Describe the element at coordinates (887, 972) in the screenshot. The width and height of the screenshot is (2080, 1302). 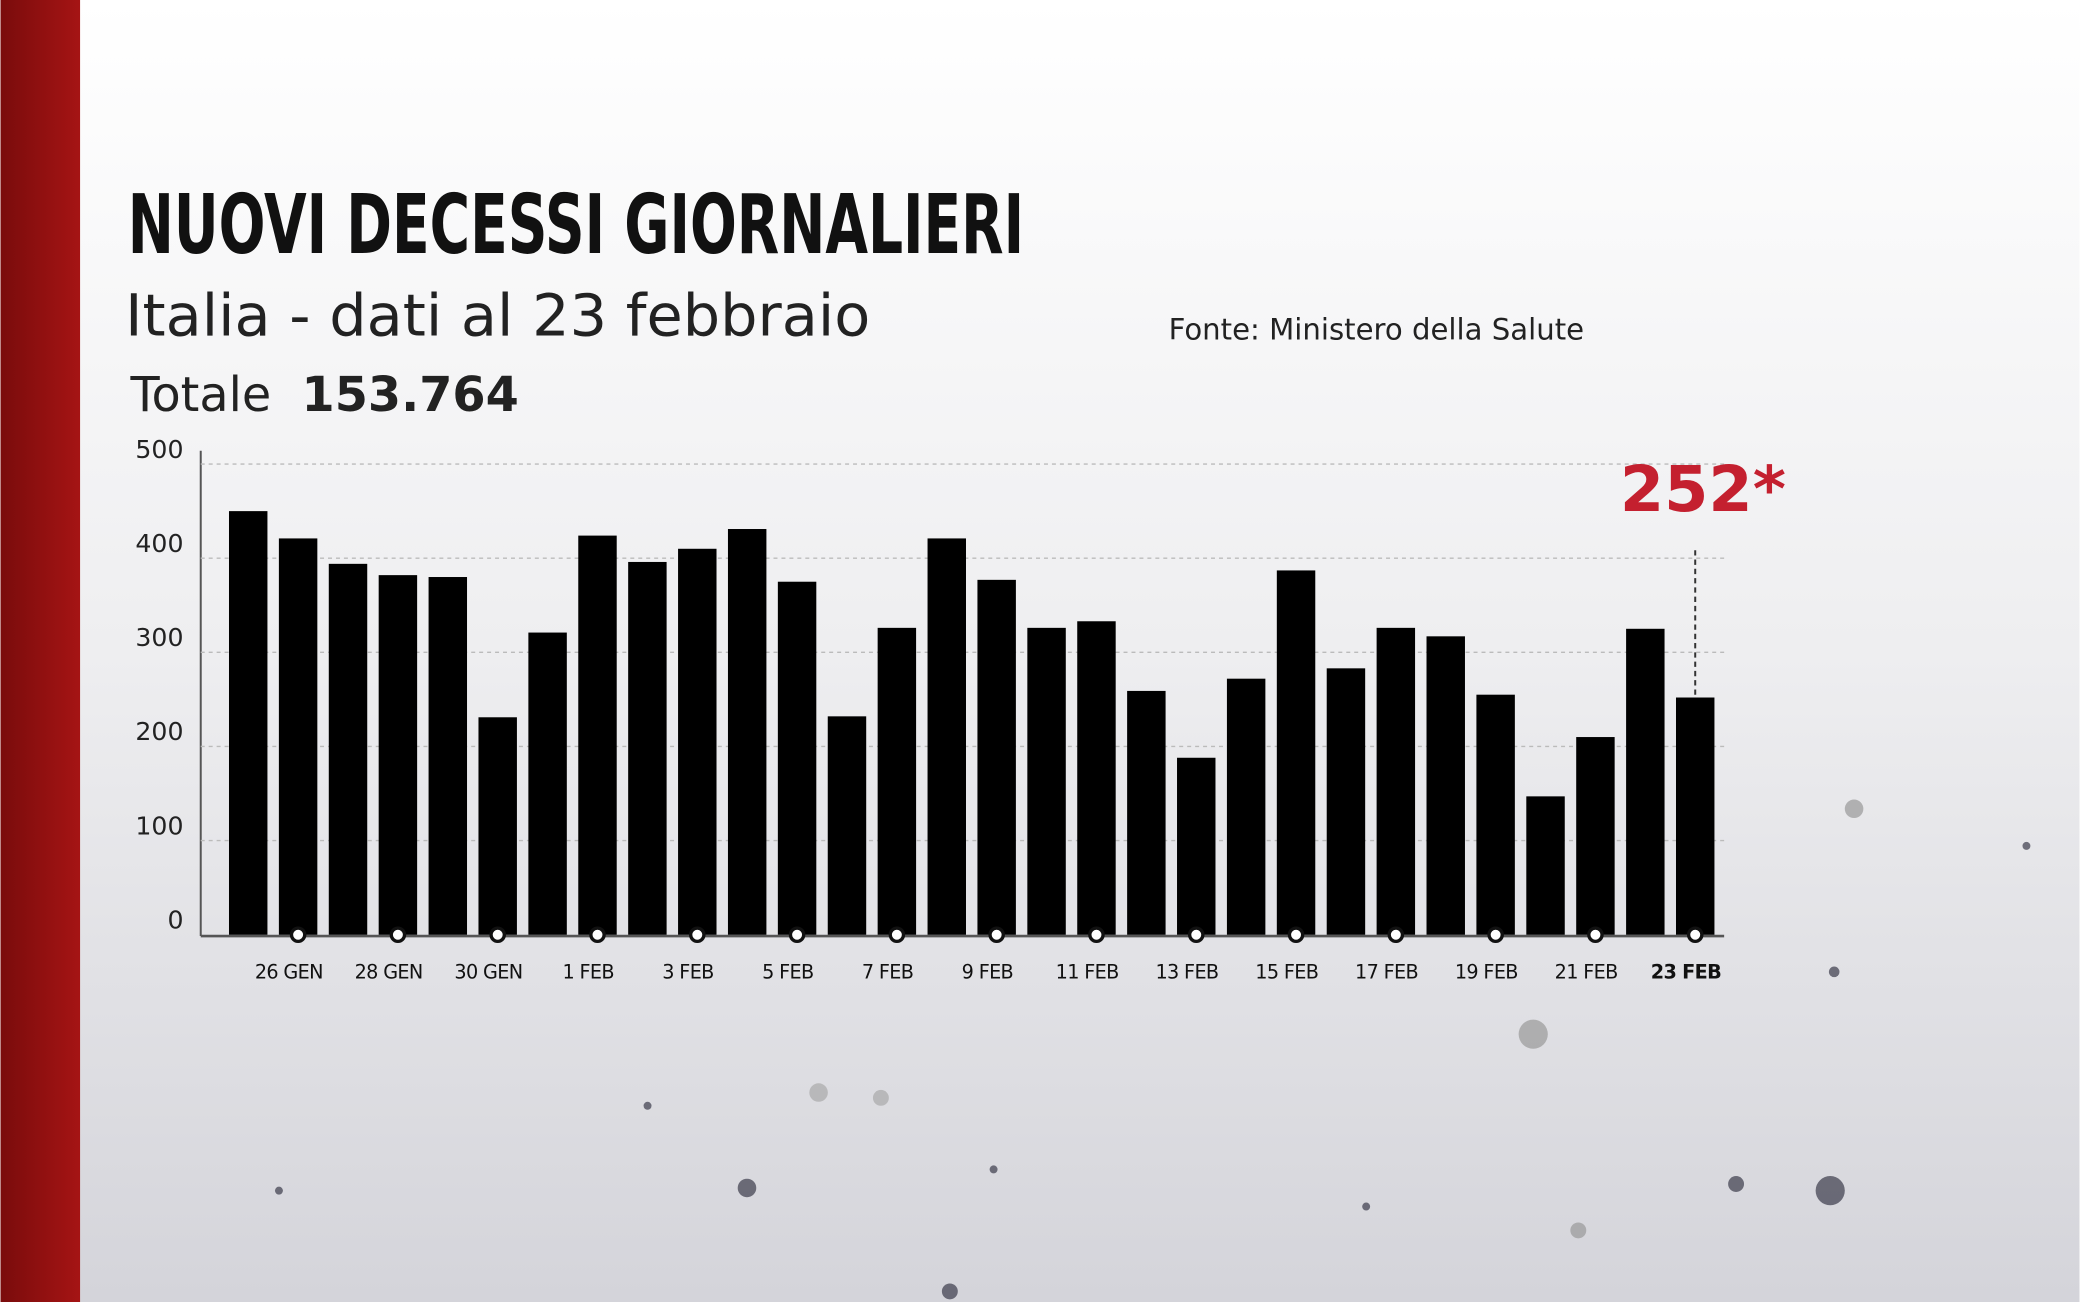
I see `x-tick-label: 7 FEB` at that location.